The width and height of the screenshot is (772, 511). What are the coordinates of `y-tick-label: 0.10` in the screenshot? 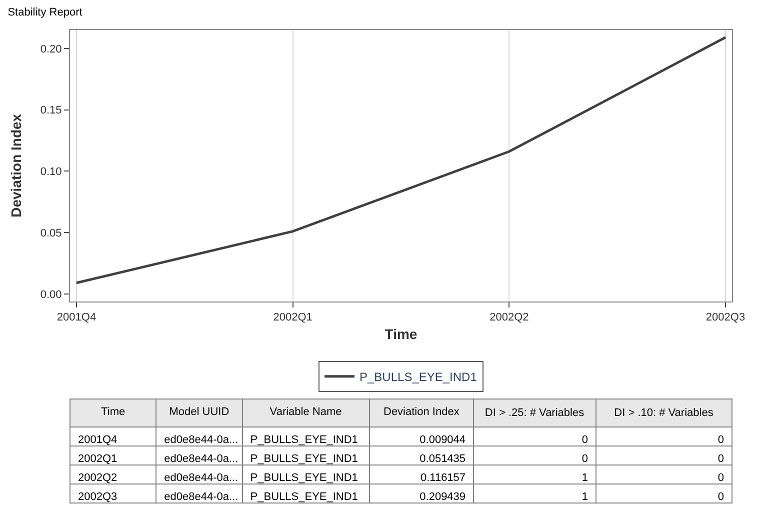 It's located at (51, 172).